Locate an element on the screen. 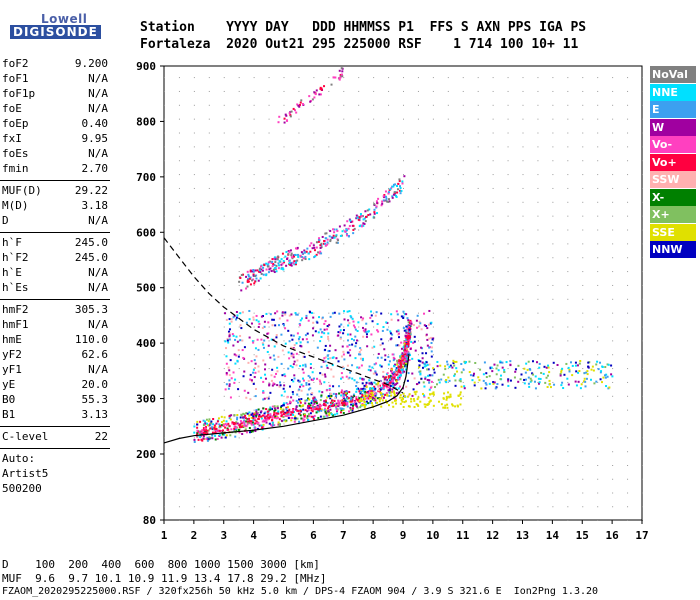  param-row: hmF1 N/A is located at coordinates (55, 325).